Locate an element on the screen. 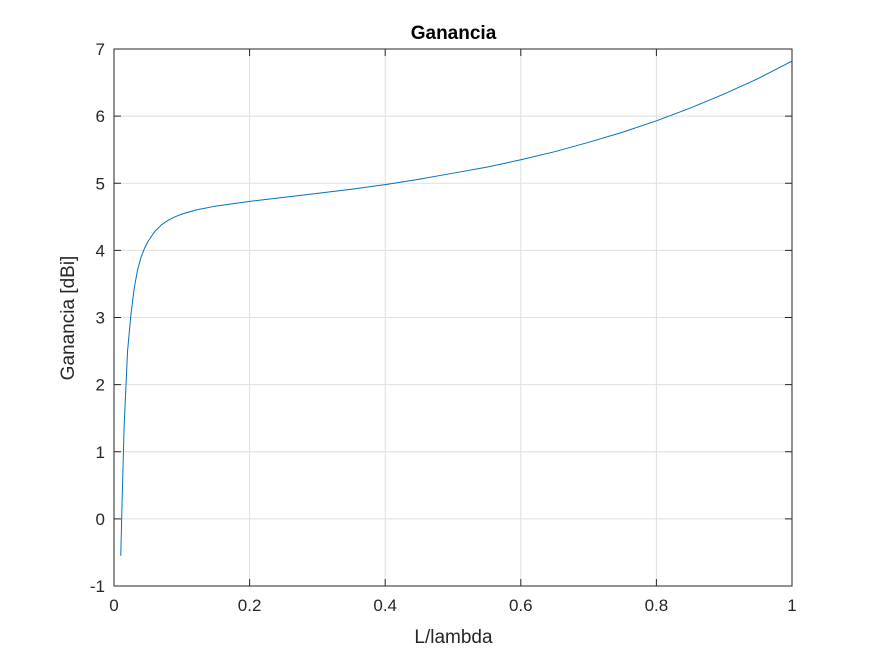  x-tick-label: 0.8 is located at coordinates (657, 605).